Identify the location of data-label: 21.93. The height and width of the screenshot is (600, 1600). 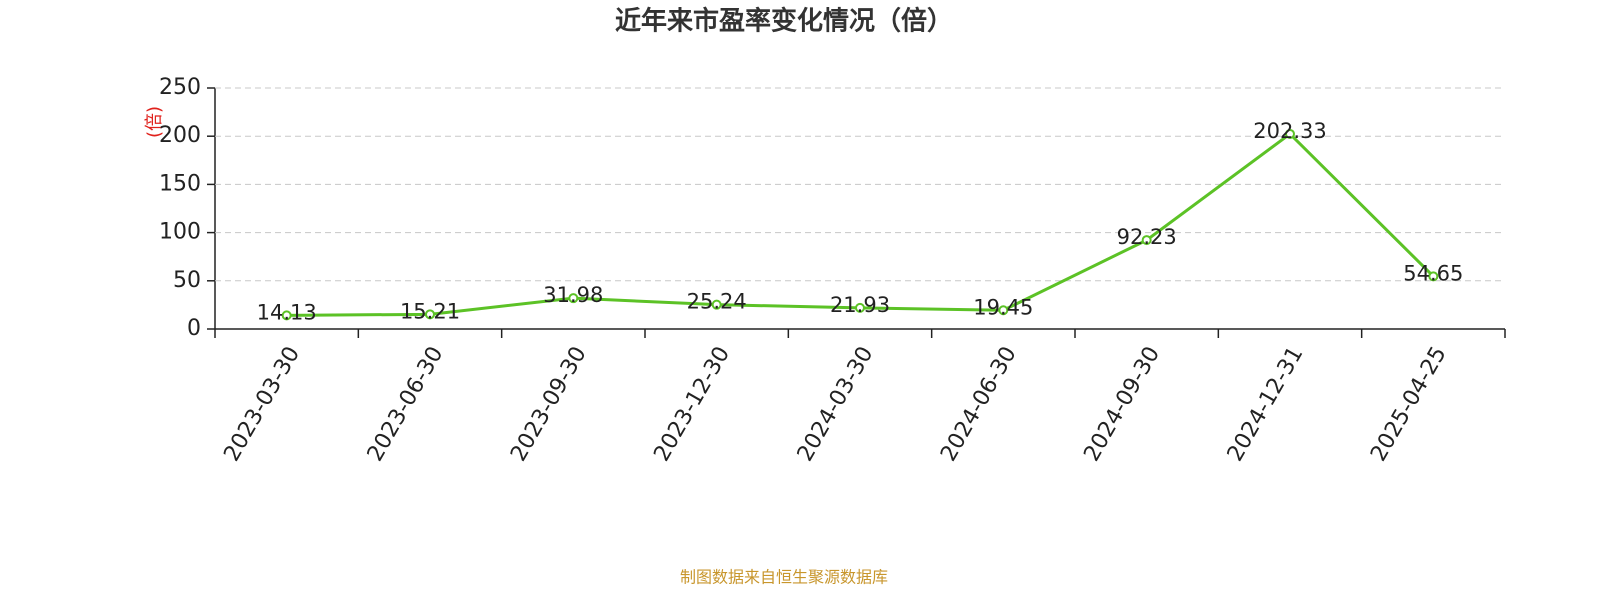
(860, 305).